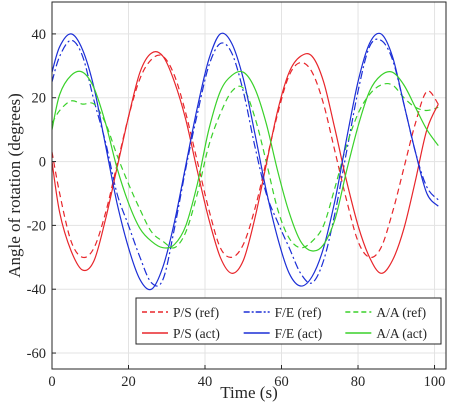  Describe the element at coordinates (128, 382) in the screenshot. I see `x-tick-label: 20` at that location.